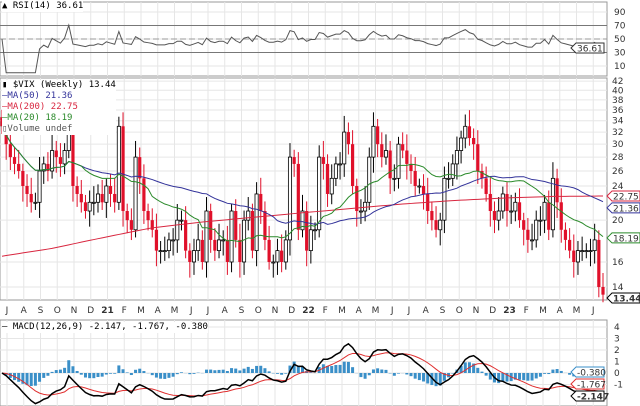  What do you see at coordinates (509, 311) in the screenshot?
I see `x-tick-label: 23` at bounding box center [509, 311].